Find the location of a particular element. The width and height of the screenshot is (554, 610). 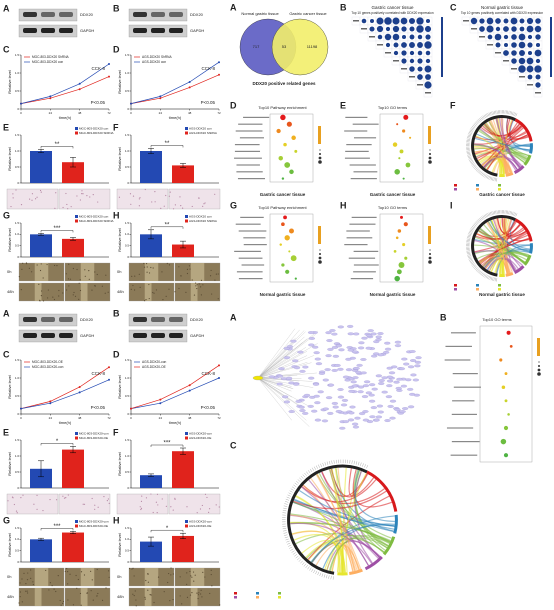

panel-letter: B is located at coordinates (116, 313).